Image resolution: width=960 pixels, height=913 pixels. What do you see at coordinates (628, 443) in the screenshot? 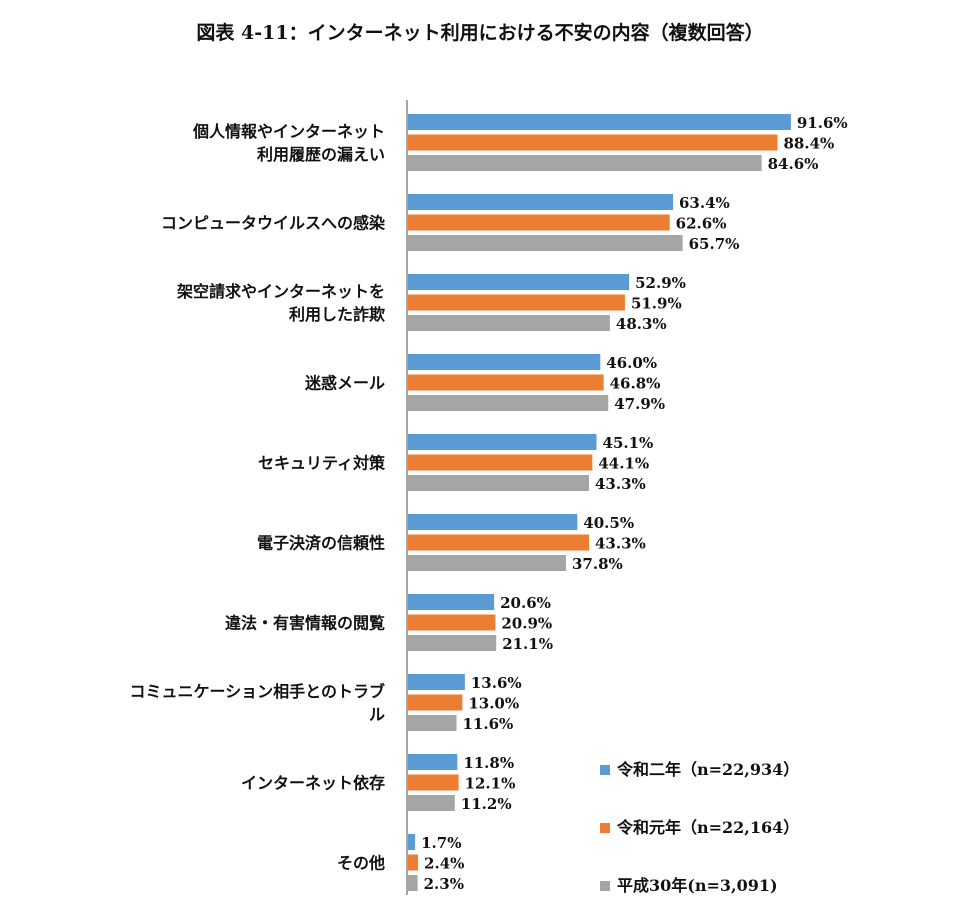
I see `data-label: 45.1%` at bounding box center [628, 443].